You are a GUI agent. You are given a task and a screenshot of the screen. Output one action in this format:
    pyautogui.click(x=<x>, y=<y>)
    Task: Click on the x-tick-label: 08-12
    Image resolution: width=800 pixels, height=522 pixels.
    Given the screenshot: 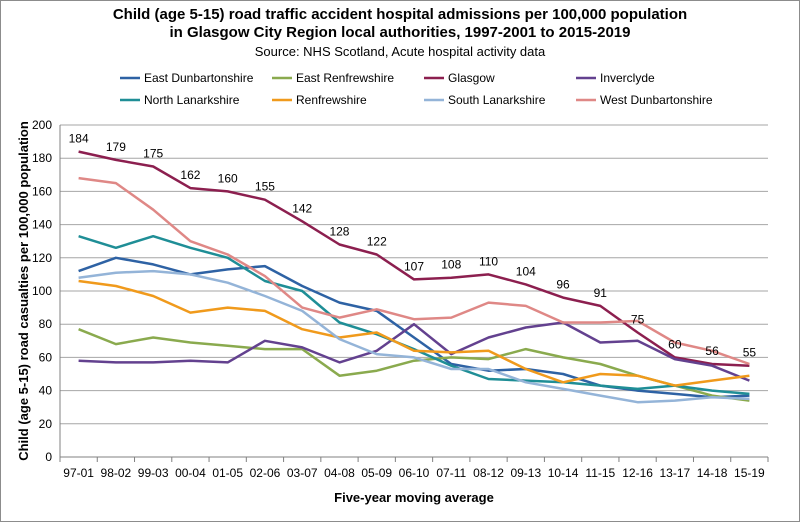 What is the action you would take?
    pyautogui.click(x=488, y=473)
    